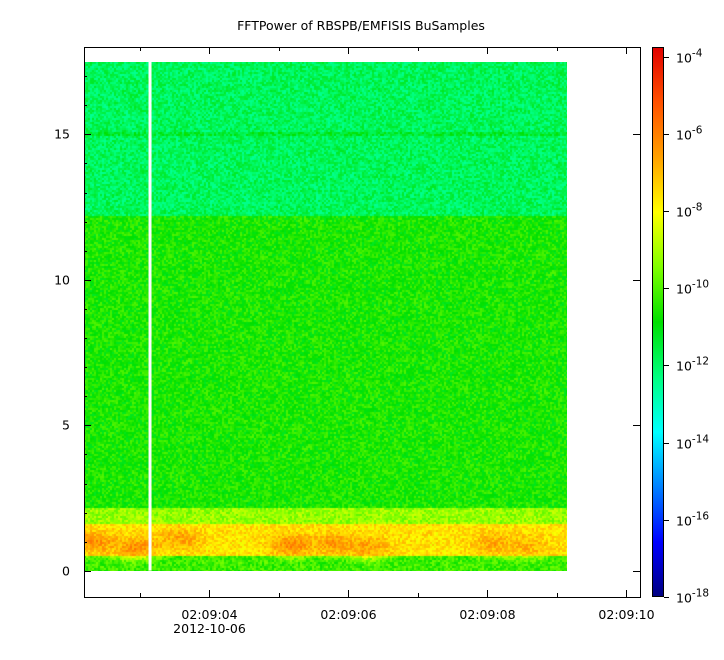  Describe the element at coordinates (62, 280) in the screenshot. I see `y-tick-label: 10` at that location.